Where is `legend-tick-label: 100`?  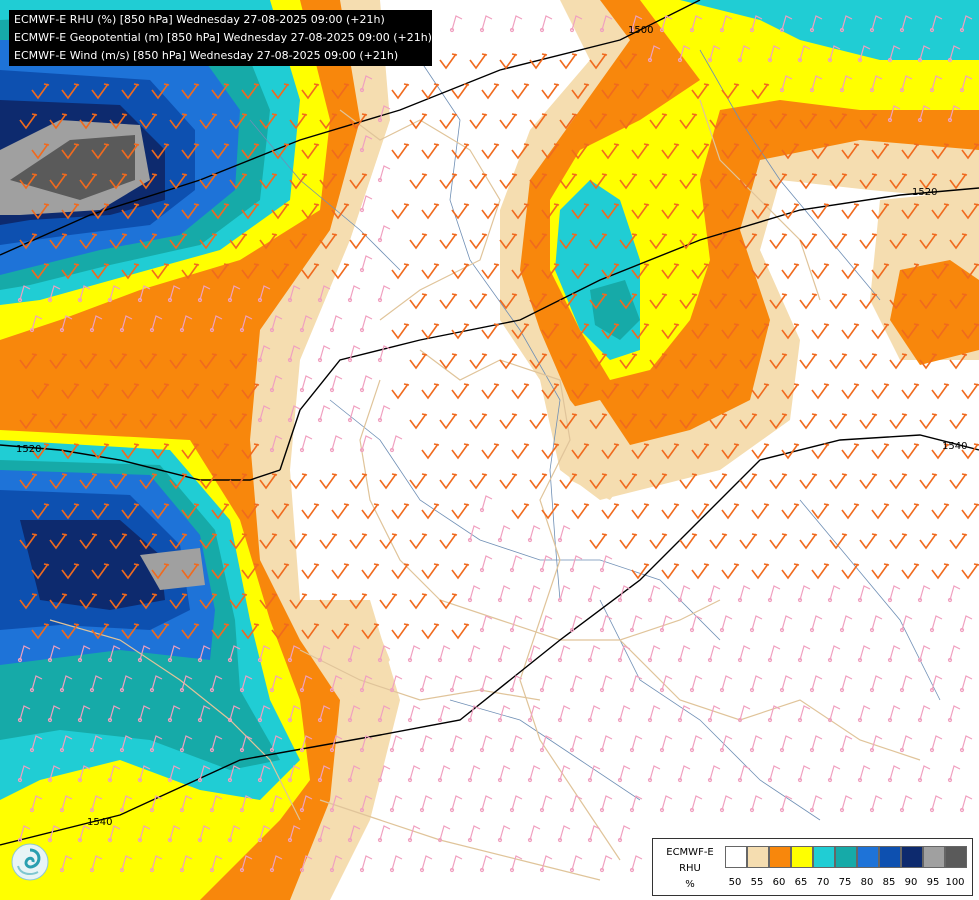 legend-tick-label: 100 is located at coordinates (955, 882).